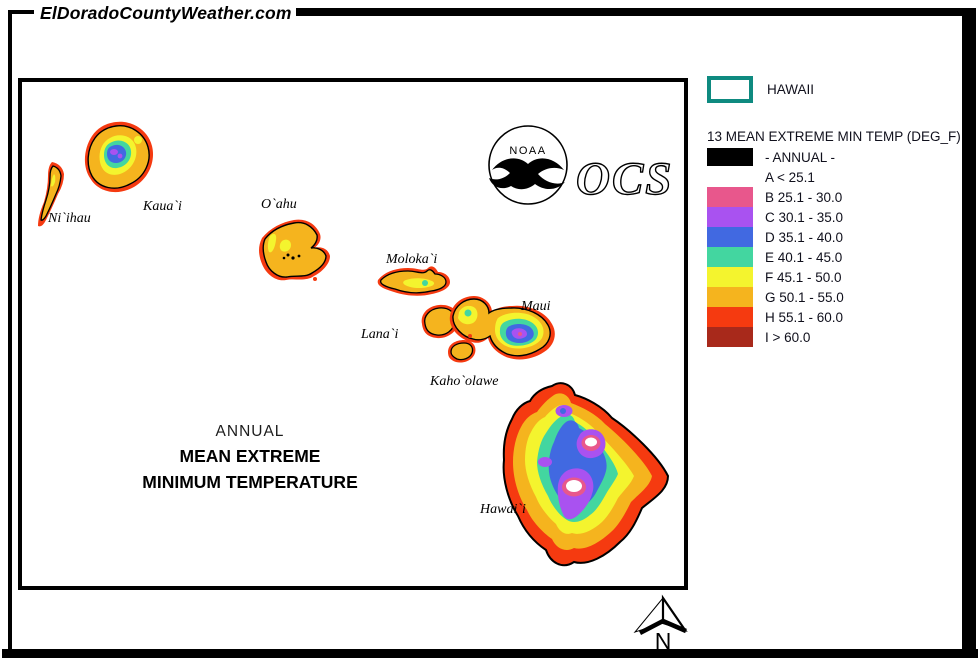  I want to click on legend-layer-title: 13 MEAN EXTREME MIN TEMP (DEG_F), so click(834, 136).